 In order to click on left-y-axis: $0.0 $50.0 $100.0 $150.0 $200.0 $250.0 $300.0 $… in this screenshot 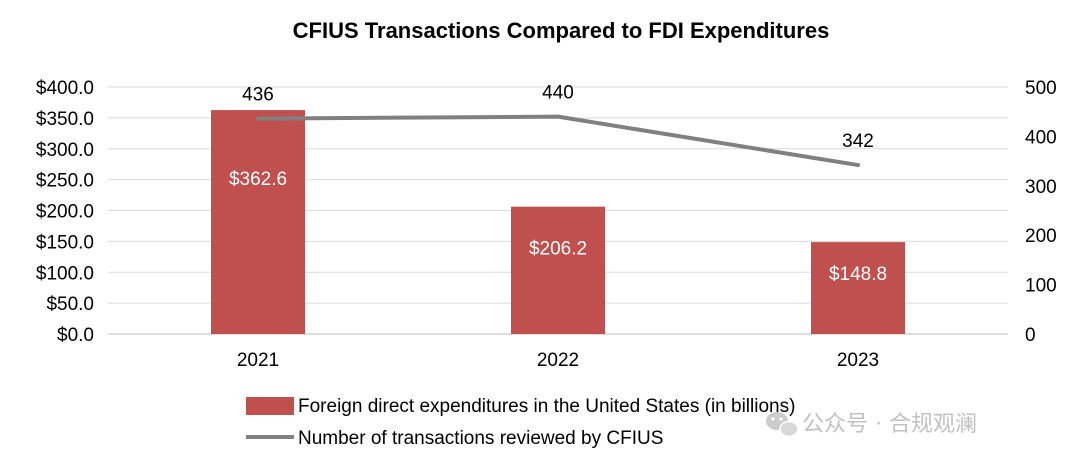, I will do `click(65, 212)`.